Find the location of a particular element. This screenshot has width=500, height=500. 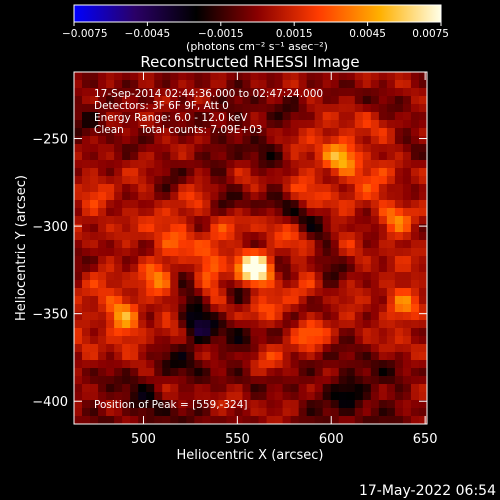

colorbar-tick-label: 0.0015 is located at coordinates (294, 34).